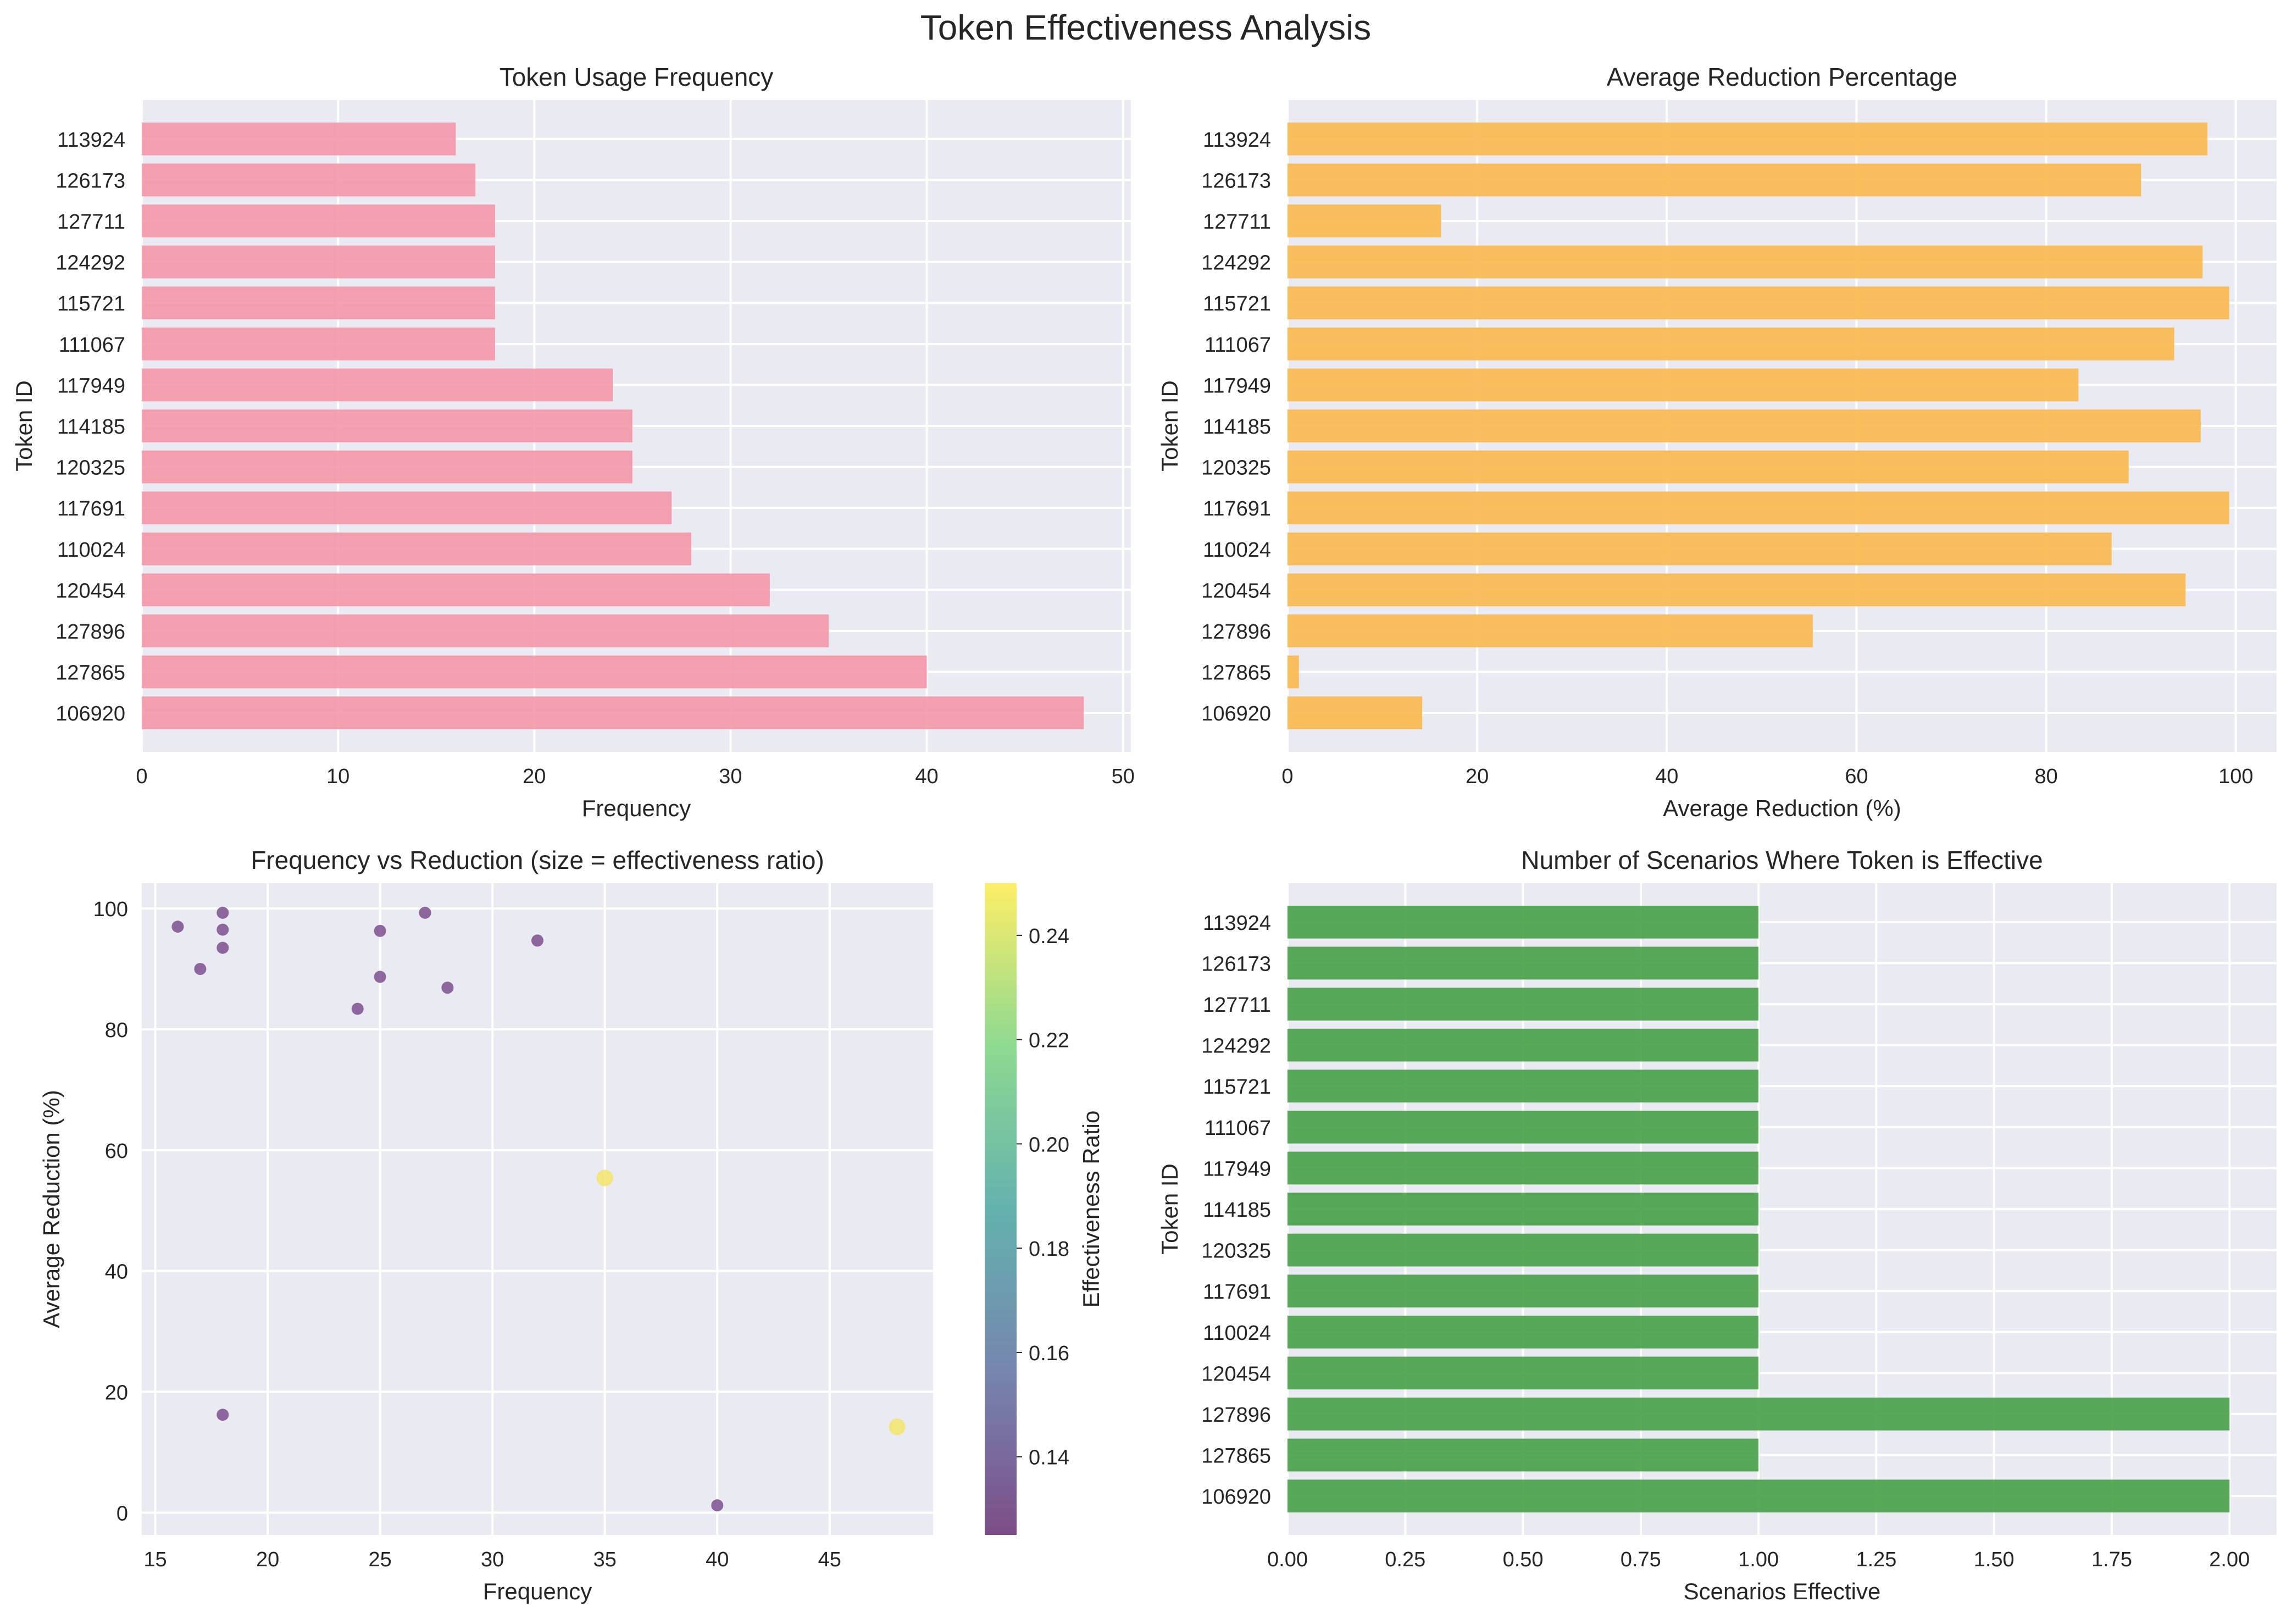 This screenshot has width=2292, height=1624. I want to click on xtick-label: 25, so click(380, 1559).